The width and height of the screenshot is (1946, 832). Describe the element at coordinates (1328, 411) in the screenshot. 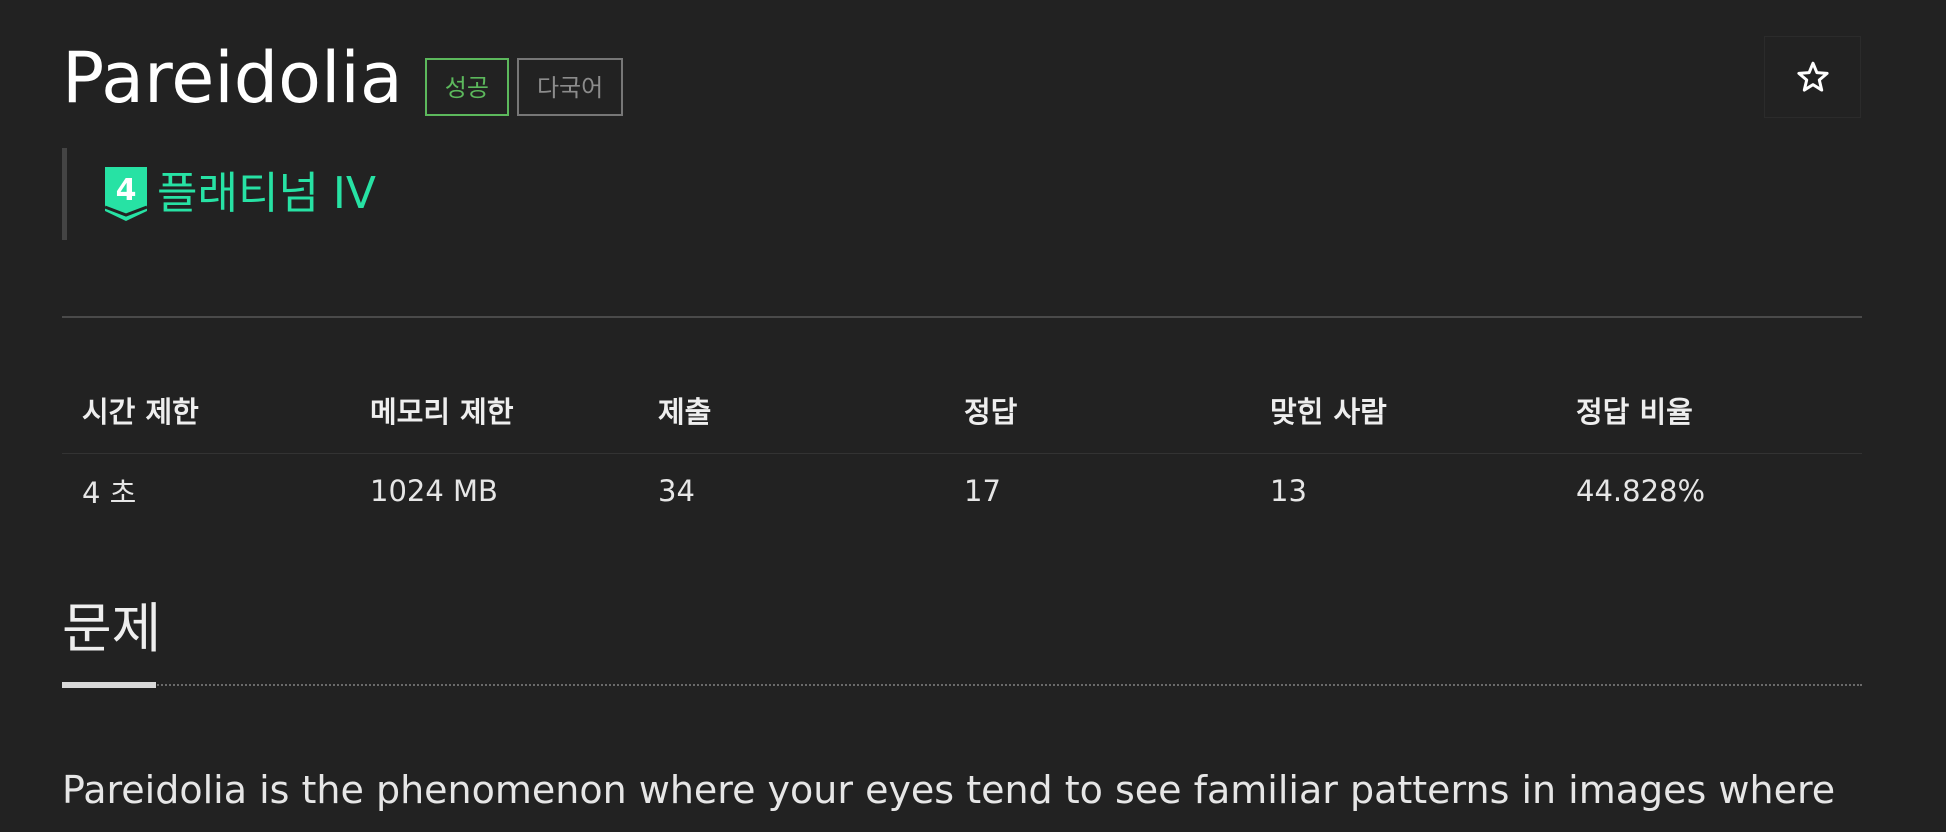

I see `header-solvers: 맞힌 사람` at that location.